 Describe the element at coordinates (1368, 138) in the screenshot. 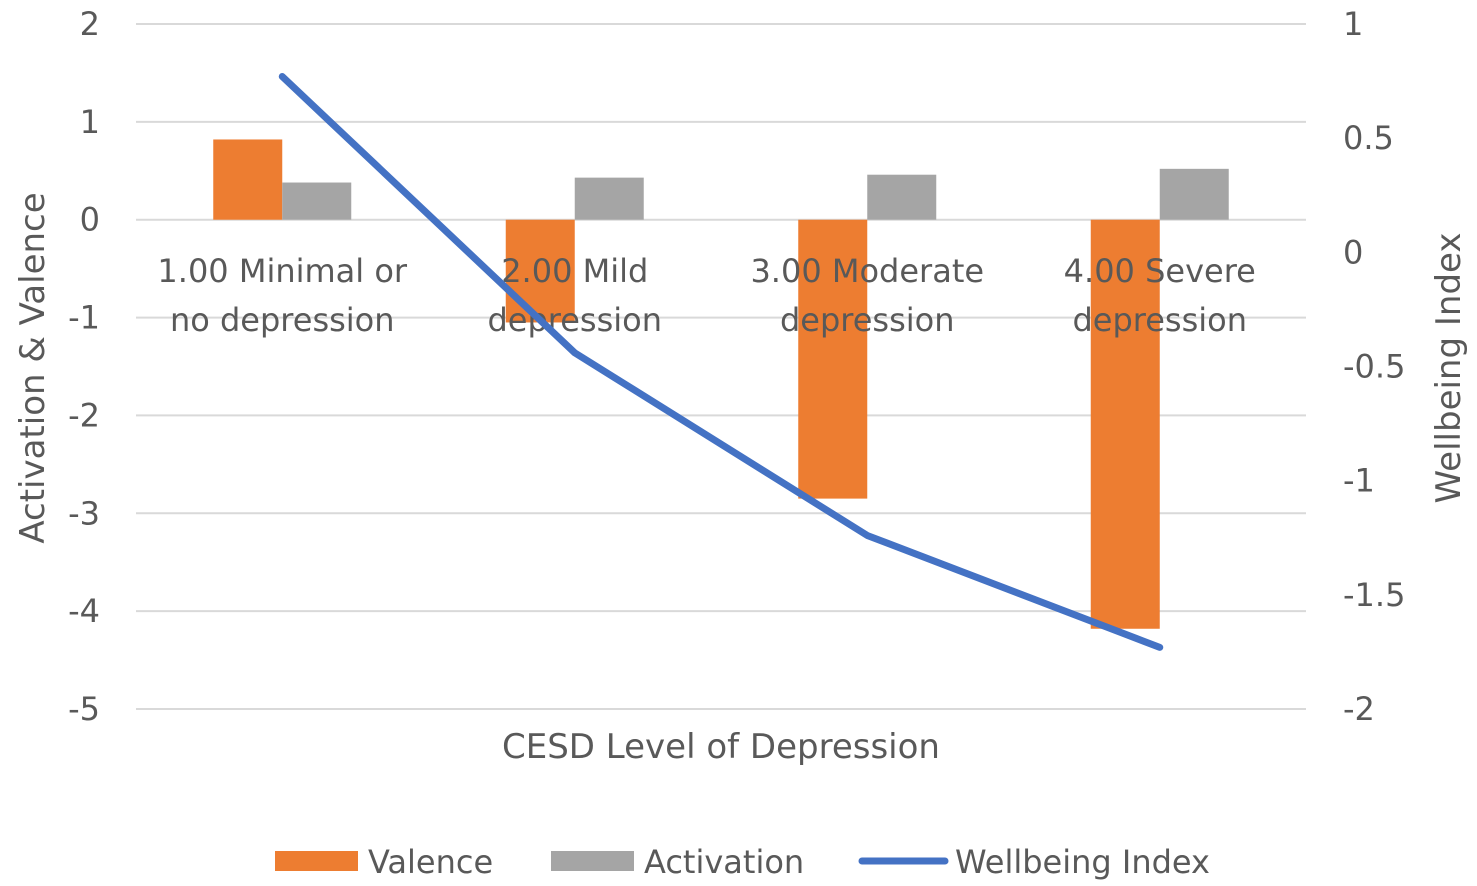

I see `y2-tick-label: 0.5` at that location.